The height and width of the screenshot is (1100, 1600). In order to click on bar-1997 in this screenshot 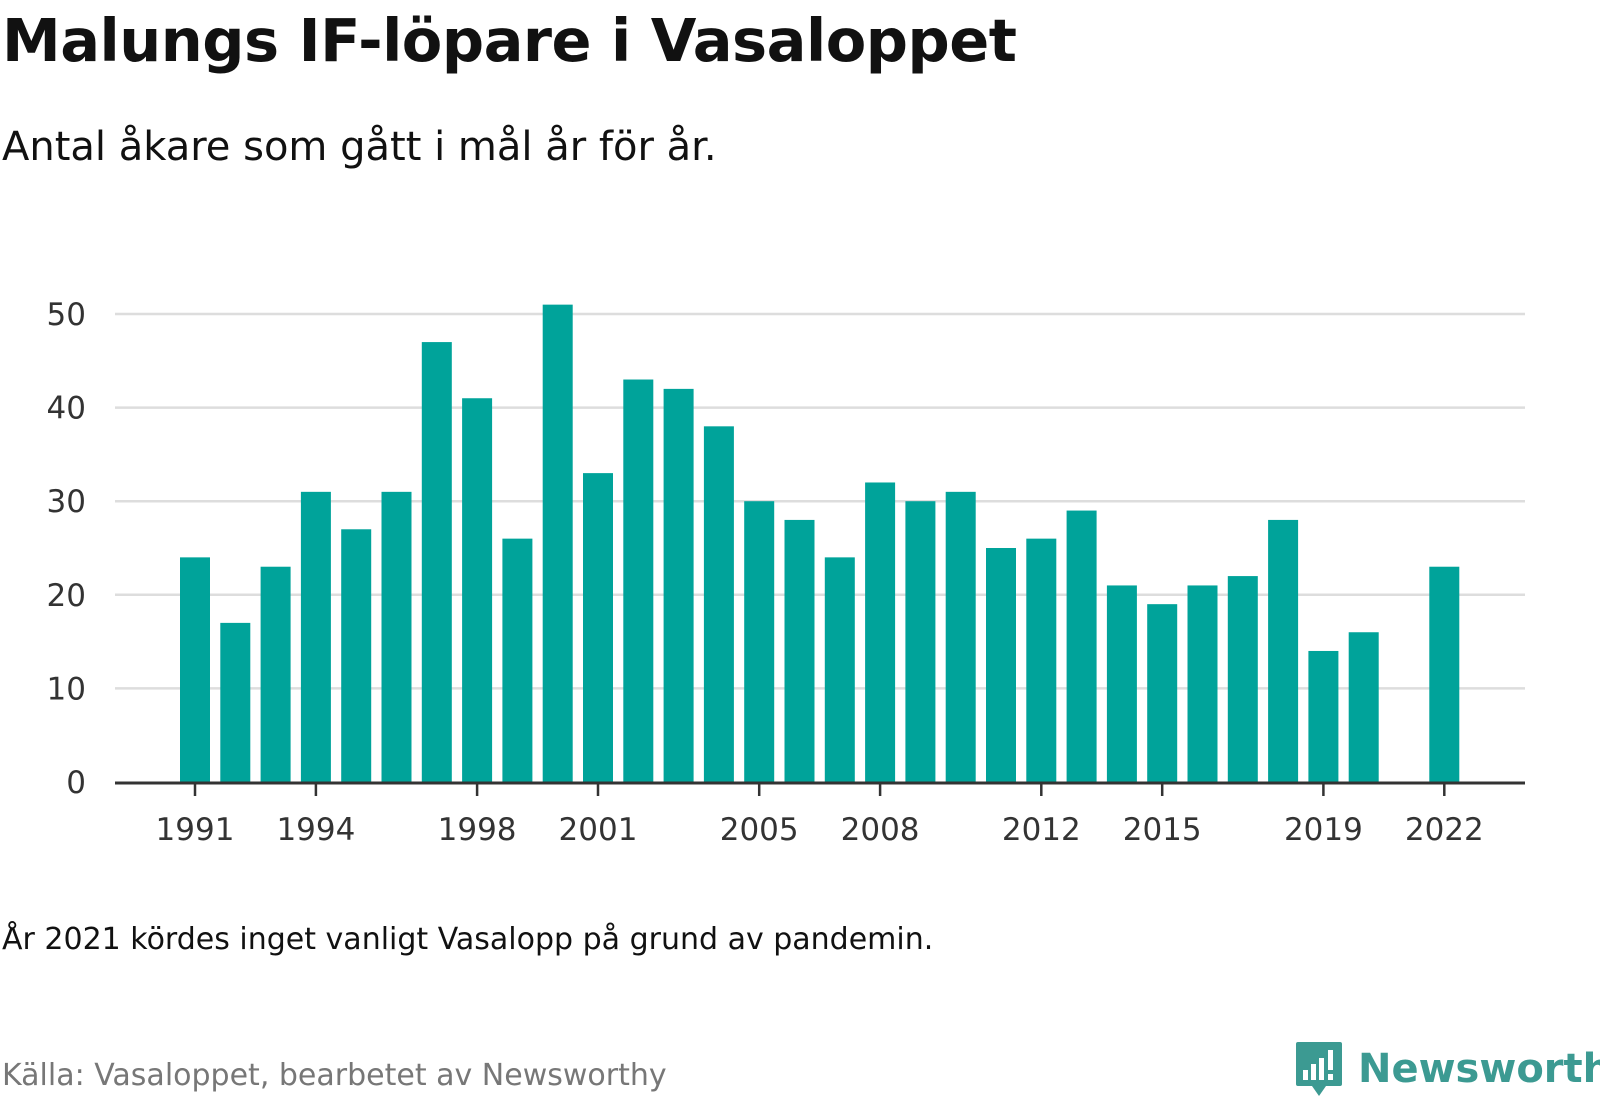, I will do `click(436, 562)`.